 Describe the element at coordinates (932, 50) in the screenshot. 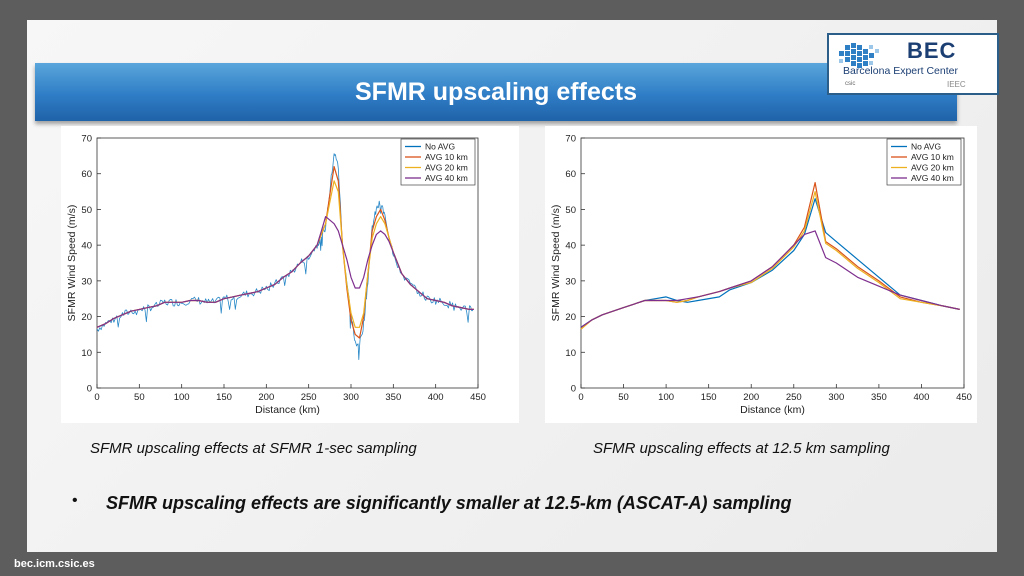

I see `logo-name: BEC` at that location.